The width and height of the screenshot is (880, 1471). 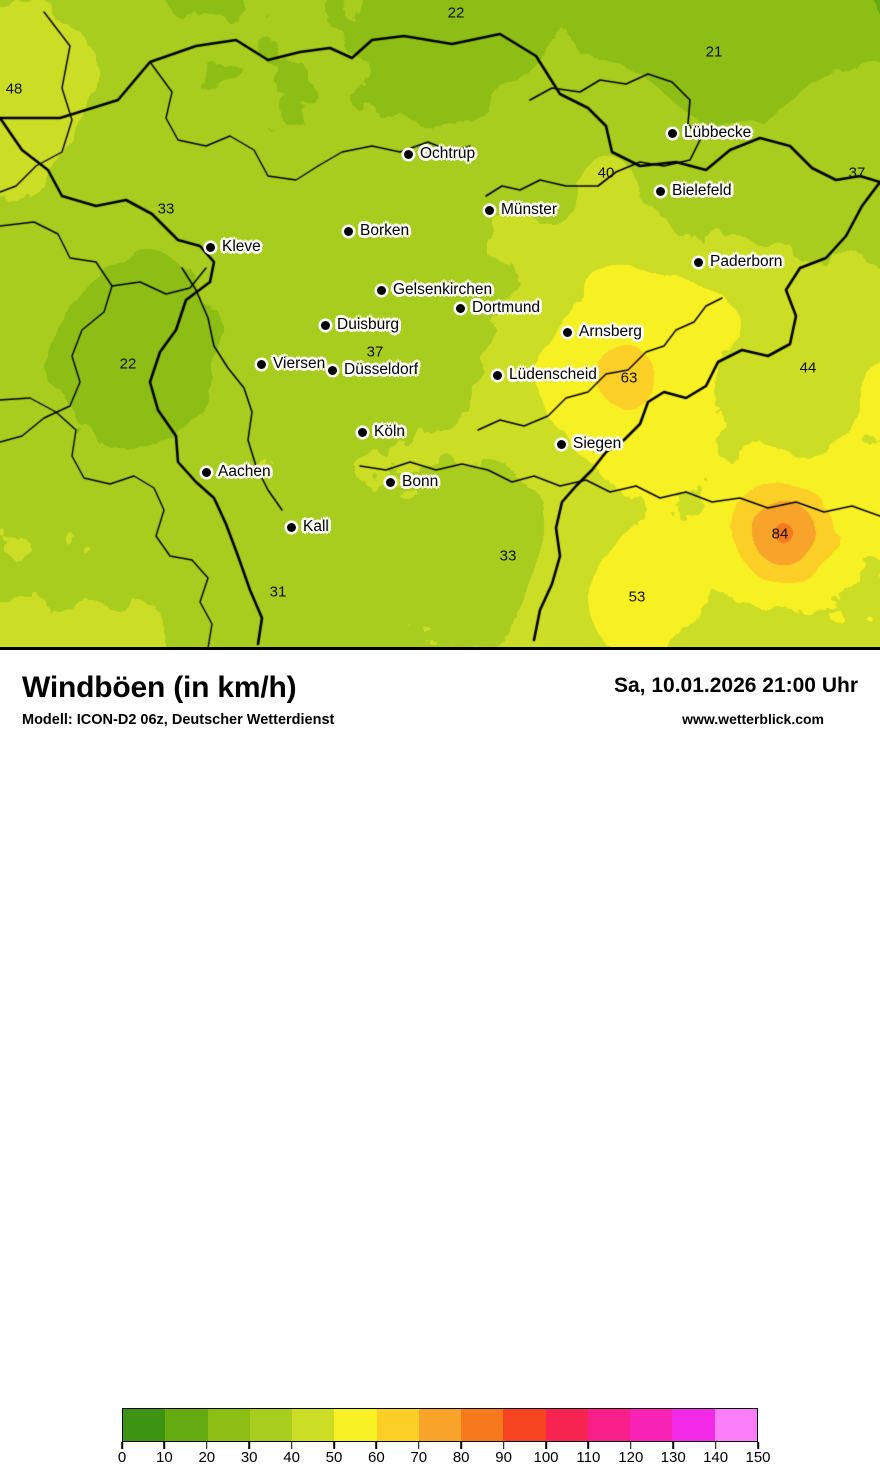 What do you see at coordinates (241, 246) in the screenshot?
I see `city-label: Kleve` at bounding box center [241, 246].